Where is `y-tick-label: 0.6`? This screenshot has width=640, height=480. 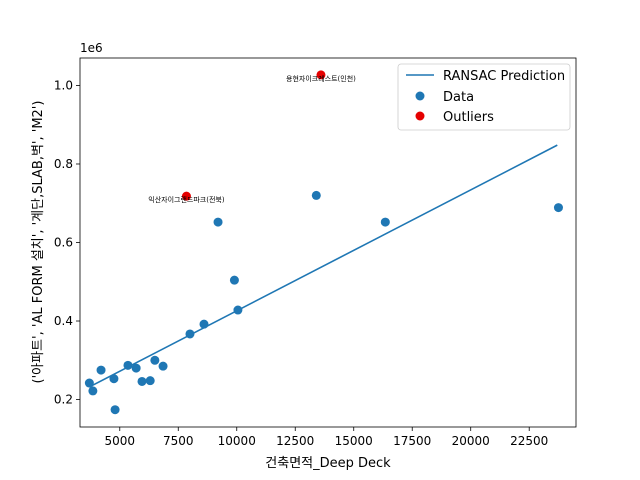 y-tick-label: 0.6 is located at coordinates (63, 243).